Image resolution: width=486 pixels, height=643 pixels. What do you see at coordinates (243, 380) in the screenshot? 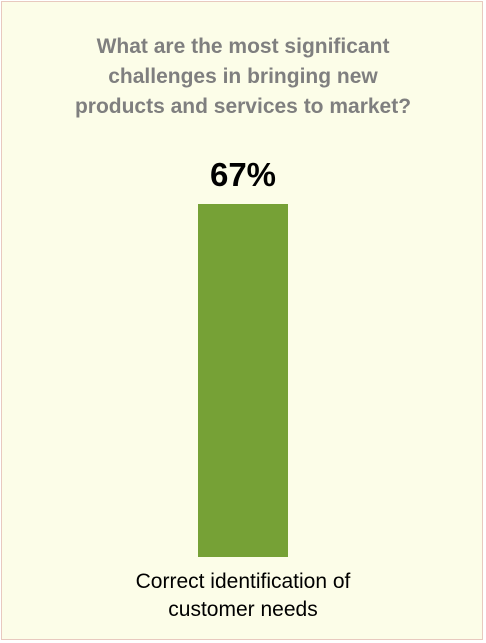
I see `bar-correct-identification` at bounding box center [243, 380].